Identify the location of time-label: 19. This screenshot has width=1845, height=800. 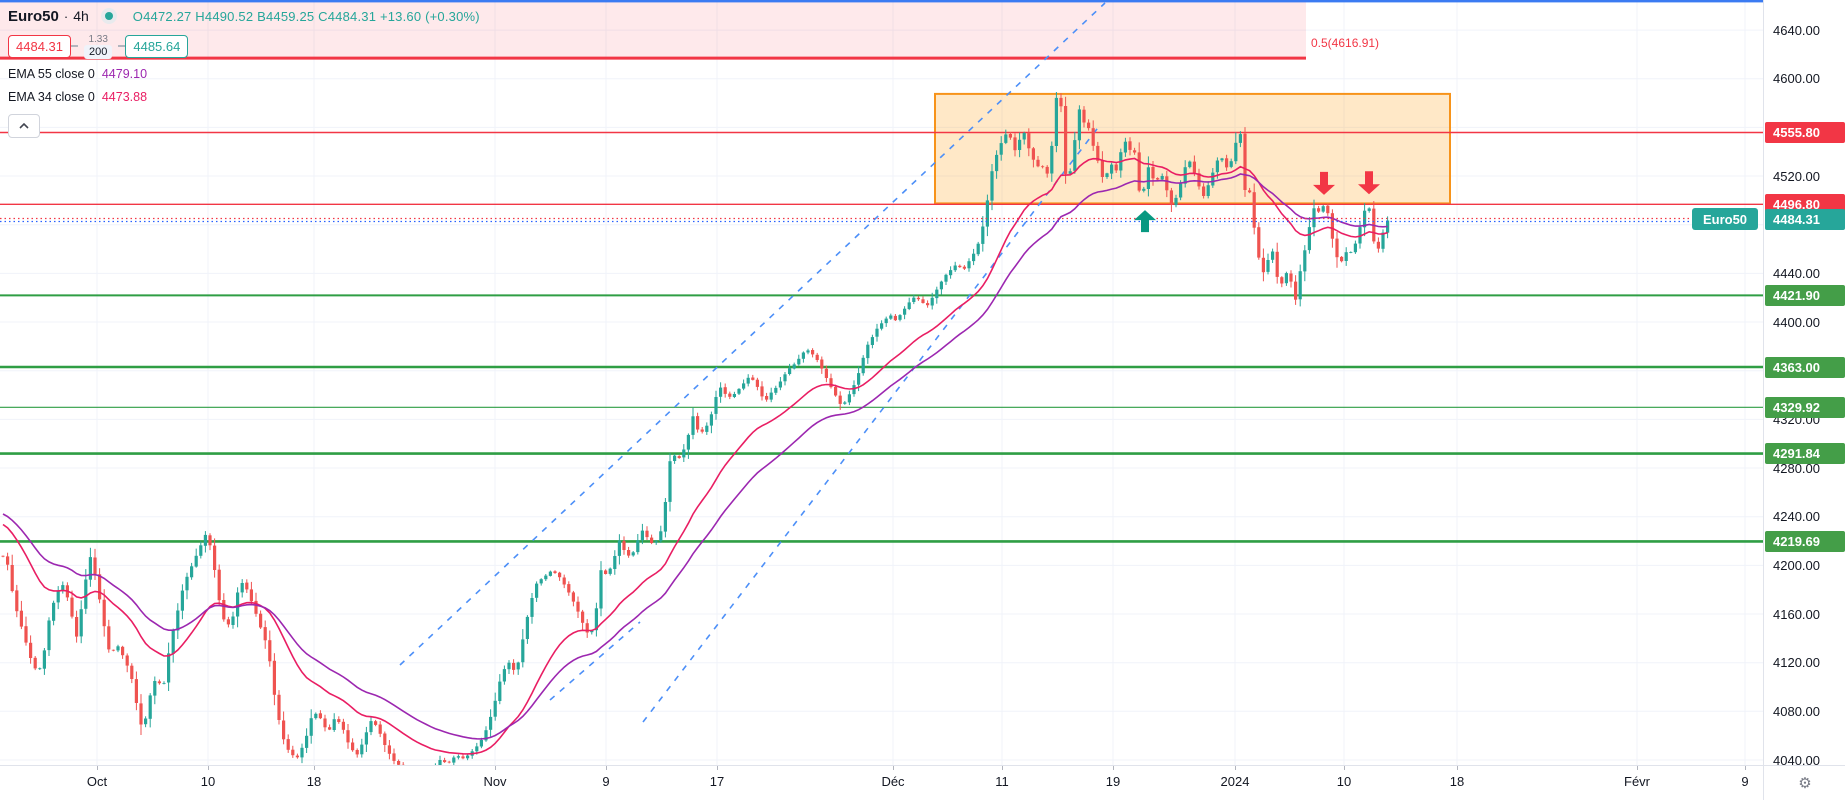
(1113, 781).